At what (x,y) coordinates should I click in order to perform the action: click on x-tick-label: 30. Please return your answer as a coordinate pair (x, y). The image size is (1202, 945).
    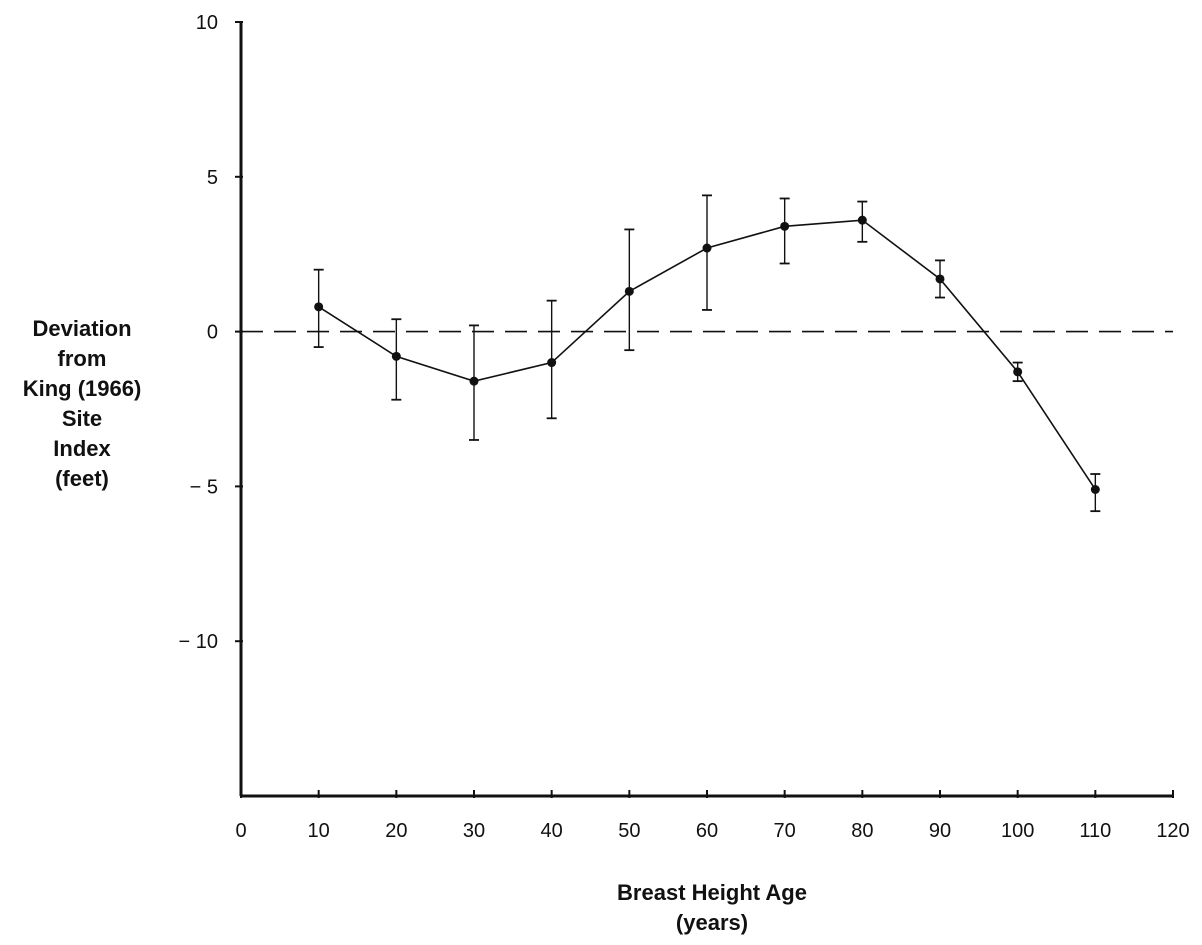
    Looking at the image, I should click on (474, 831).